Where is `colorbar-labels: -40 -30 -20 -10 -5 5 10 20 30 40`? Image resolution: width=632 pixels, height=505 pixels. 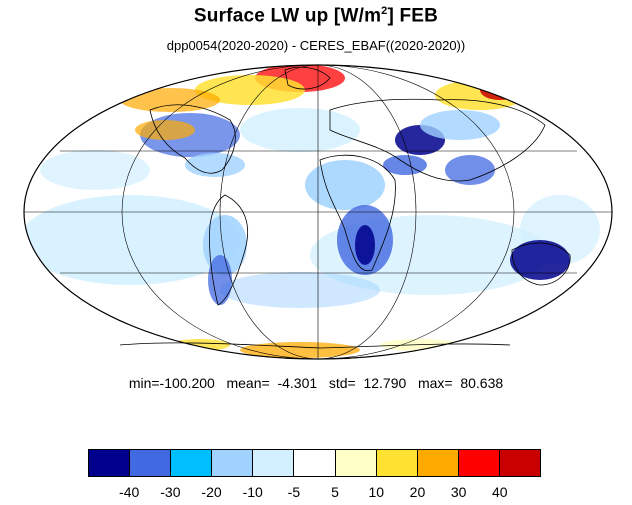 colorbar-labels: -40 -30 -20 -10 -5 5 10 20 30 40 is located at coordinates (314, 493).